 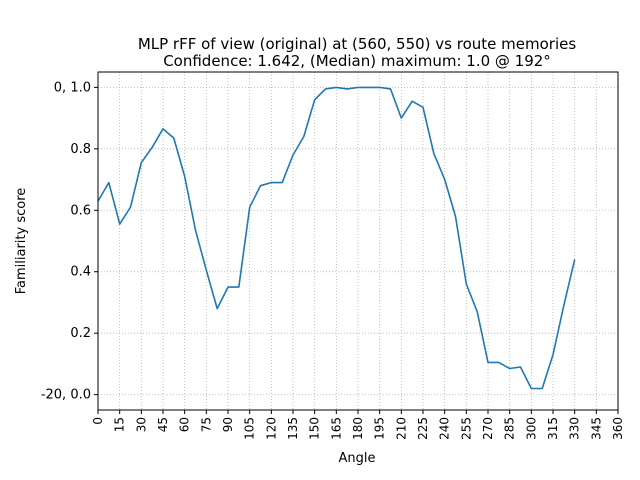 I want to click on x-tick-label: 330, so click(x=575, y=428).